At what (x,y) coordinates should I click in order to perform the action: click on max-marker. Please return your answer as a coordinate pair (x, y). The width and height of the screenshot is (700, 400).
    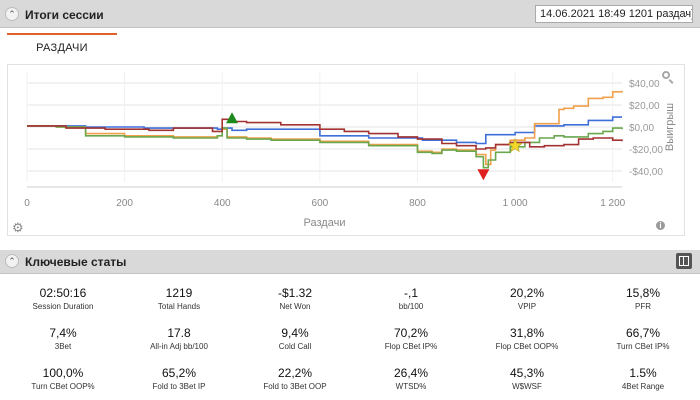
    Looking at the image, I should click on (232, 118).